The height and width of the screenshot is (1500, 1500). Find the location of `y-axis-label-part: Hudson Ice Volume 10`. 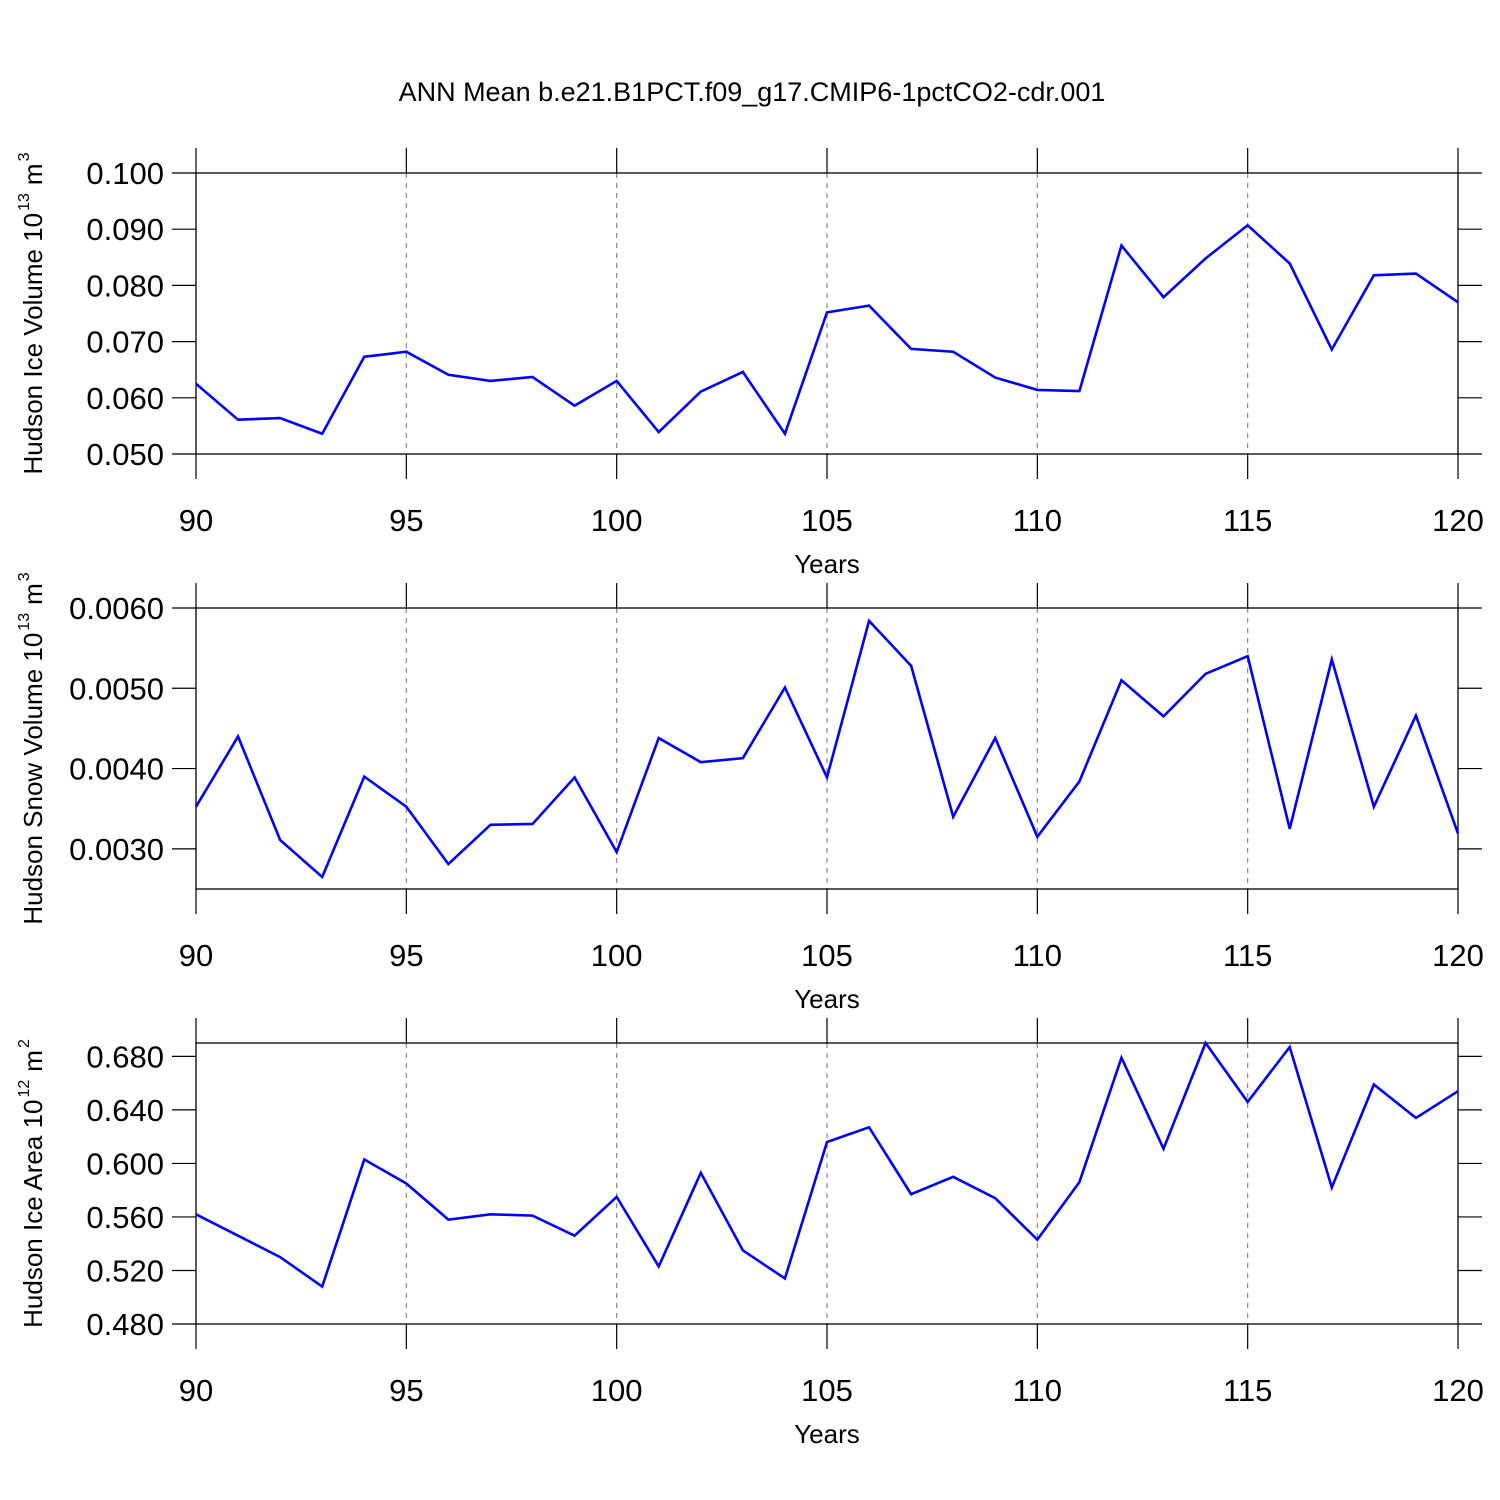

y-axis-label-part: Hudson Ice Volume 10 is located at coordinates (33, 344).